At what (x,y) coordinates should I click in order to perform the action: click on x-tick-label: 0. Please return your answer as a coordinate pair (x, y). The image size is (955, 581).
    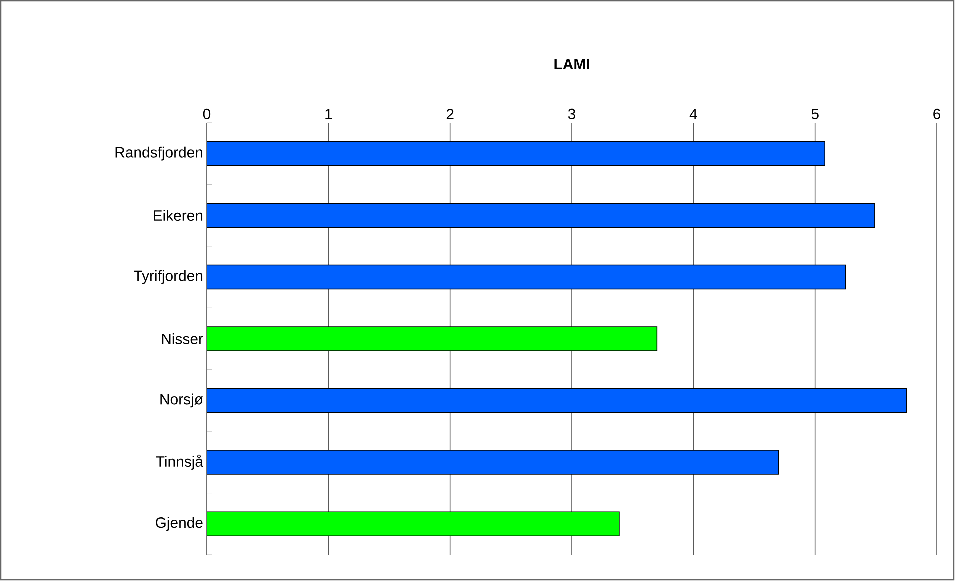
    Looking at the image, I should click on (207, 114).